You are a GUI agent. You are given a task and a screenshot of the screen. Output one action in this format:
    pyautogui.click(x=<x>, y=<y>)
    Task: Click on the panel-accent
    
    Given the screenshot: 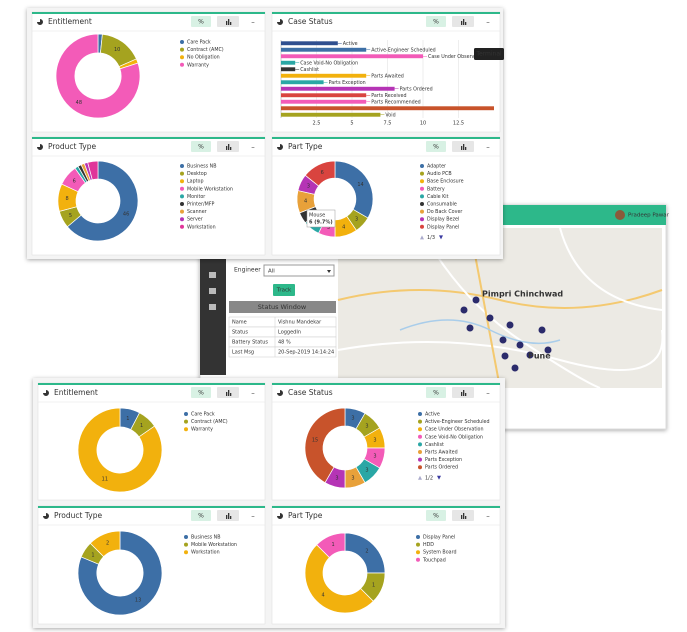 What is the action you would take?
    pyautogui.click(x=151, y=507)
    